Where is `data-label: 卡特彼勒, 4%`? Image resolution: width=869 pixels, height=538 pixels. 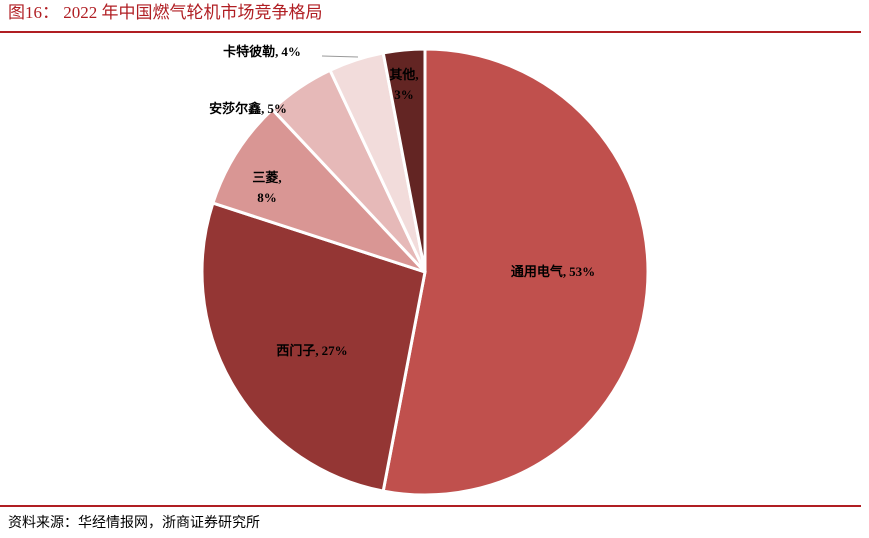
data-label: 卡特彼勒, 4% is located at coordinates (262, 51).